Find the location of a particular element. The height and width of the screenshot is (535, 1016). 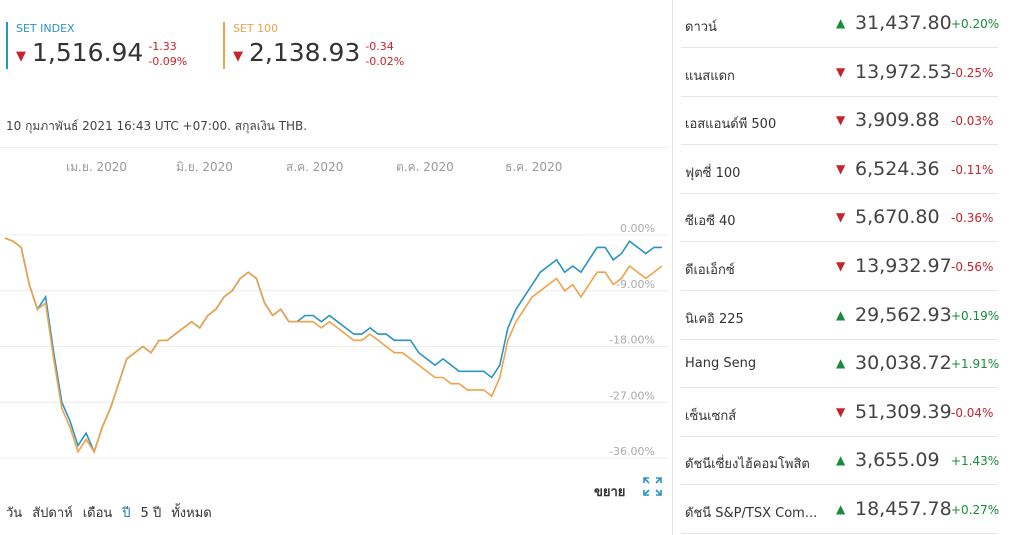

market-name: ดาวน์ is located at coordinates (701, 27).